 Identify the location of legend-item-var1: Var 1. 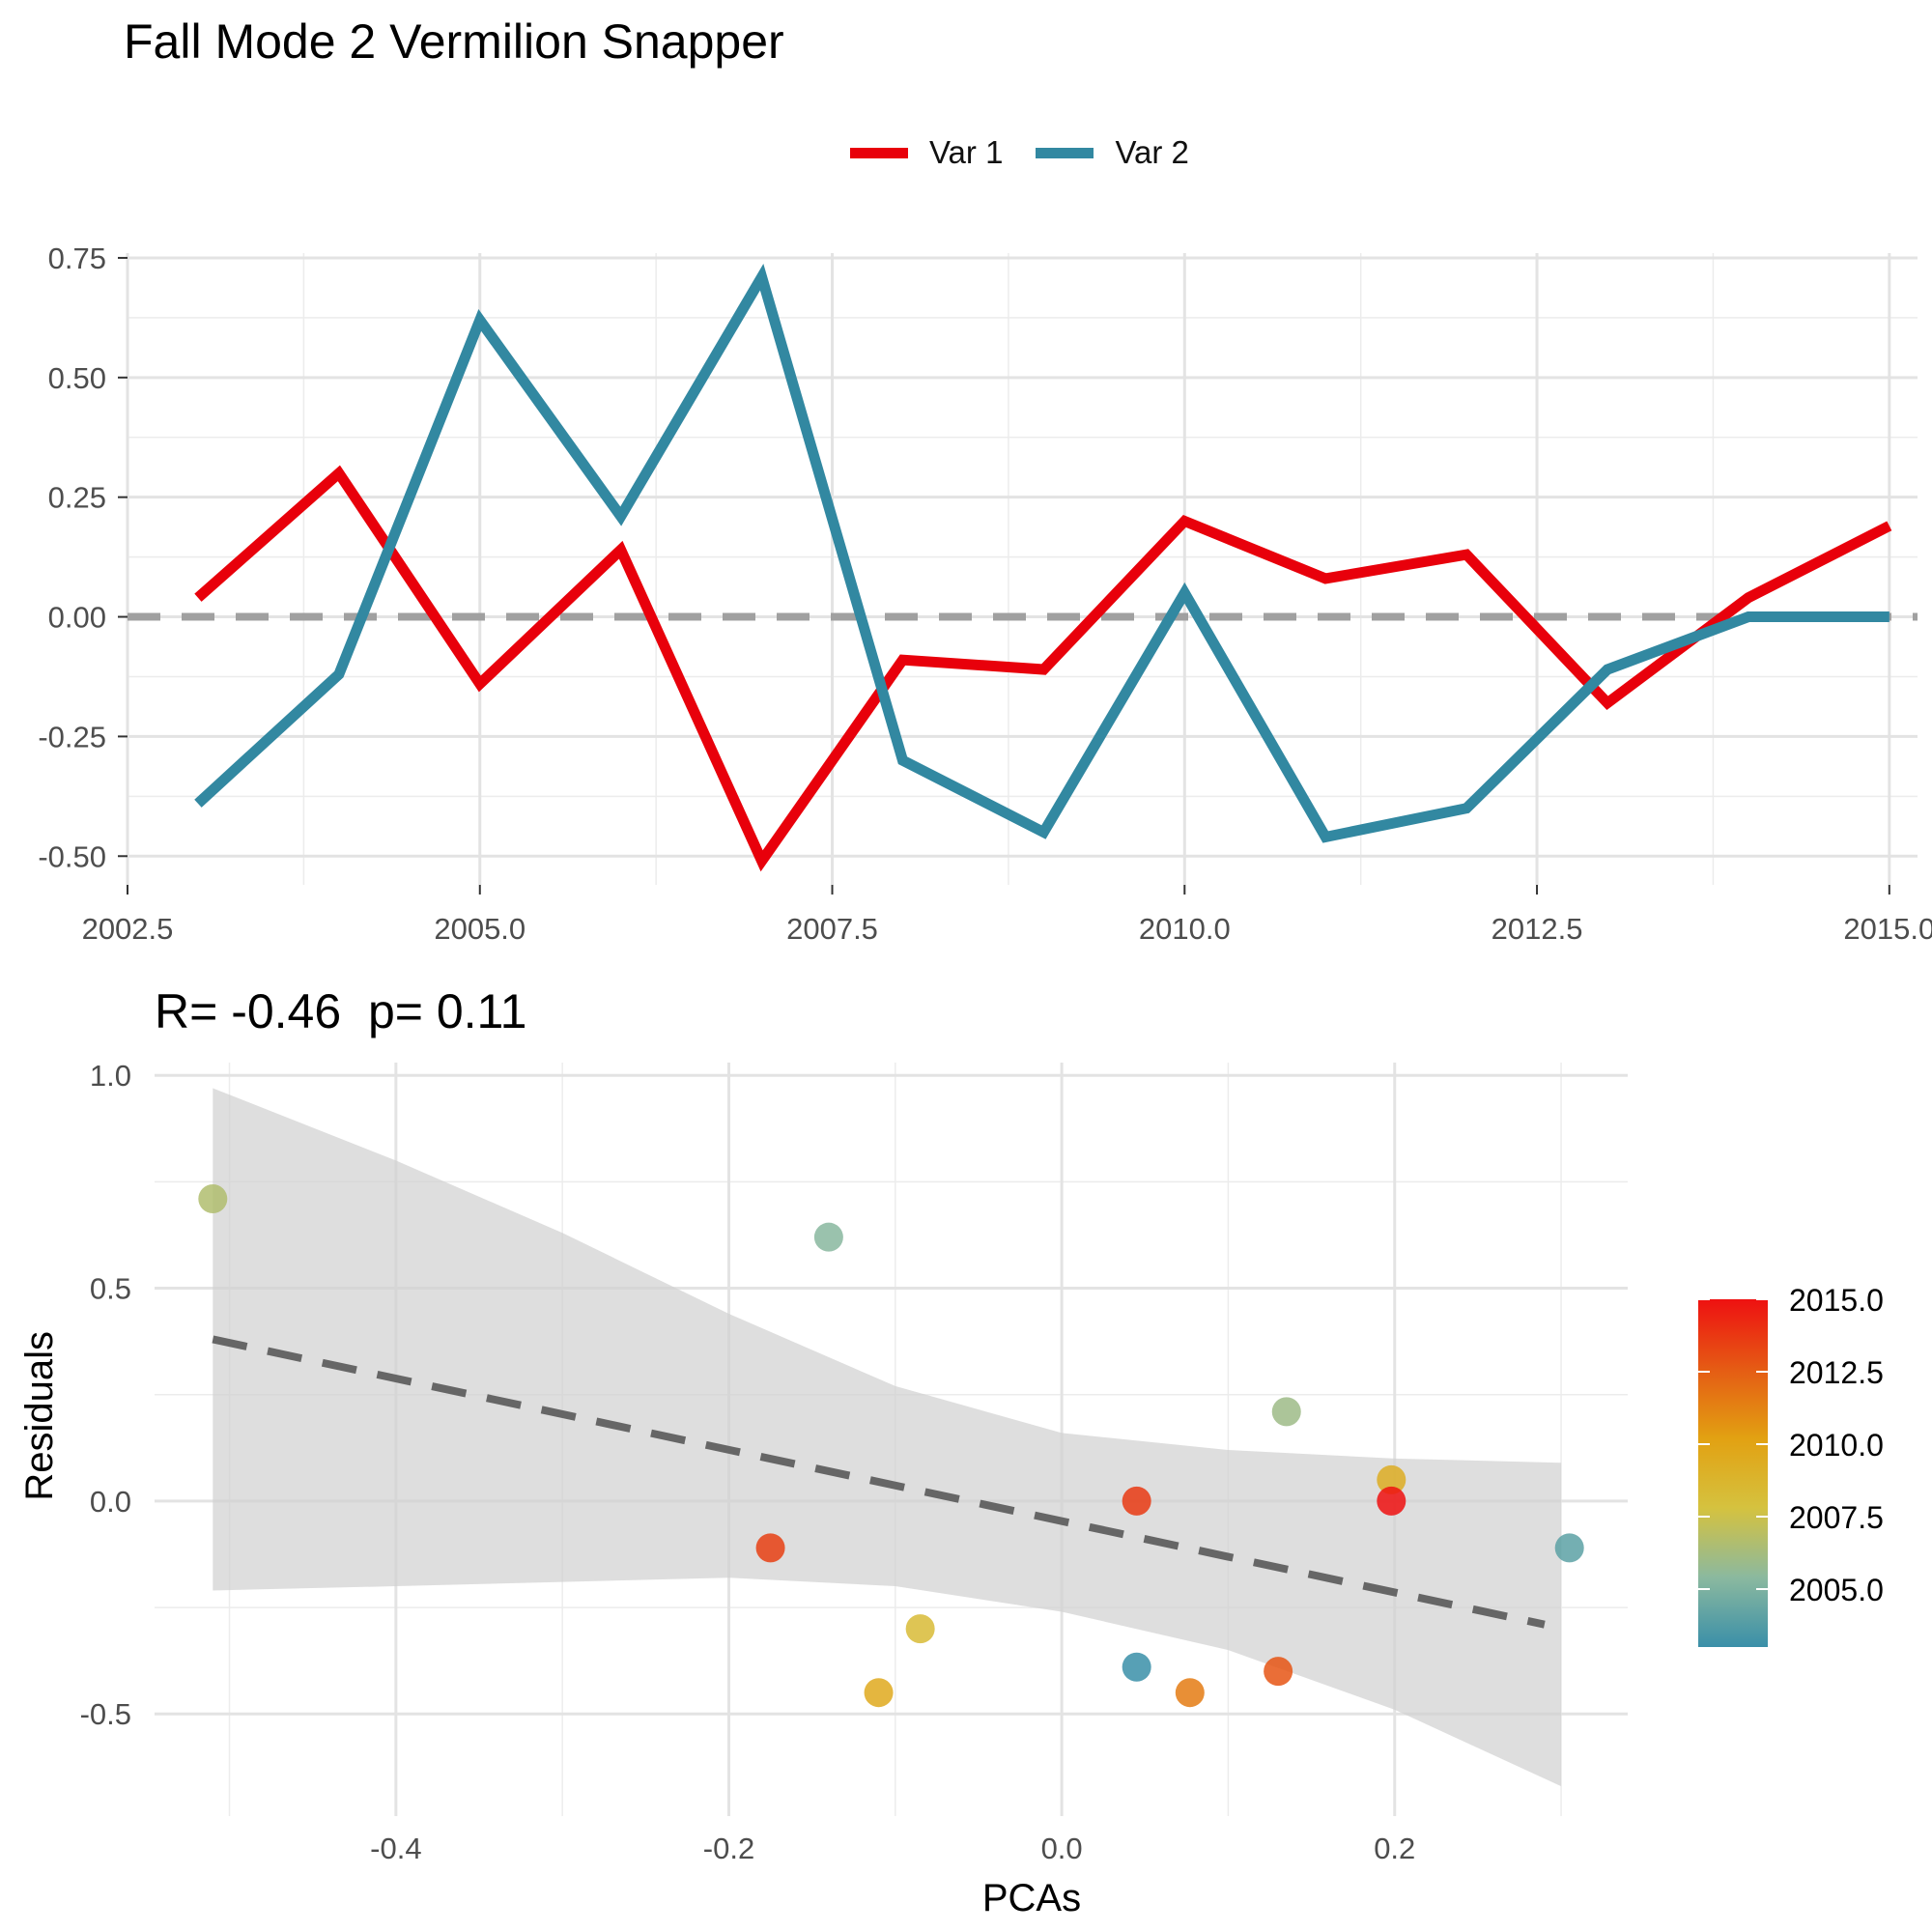
(926, 152).